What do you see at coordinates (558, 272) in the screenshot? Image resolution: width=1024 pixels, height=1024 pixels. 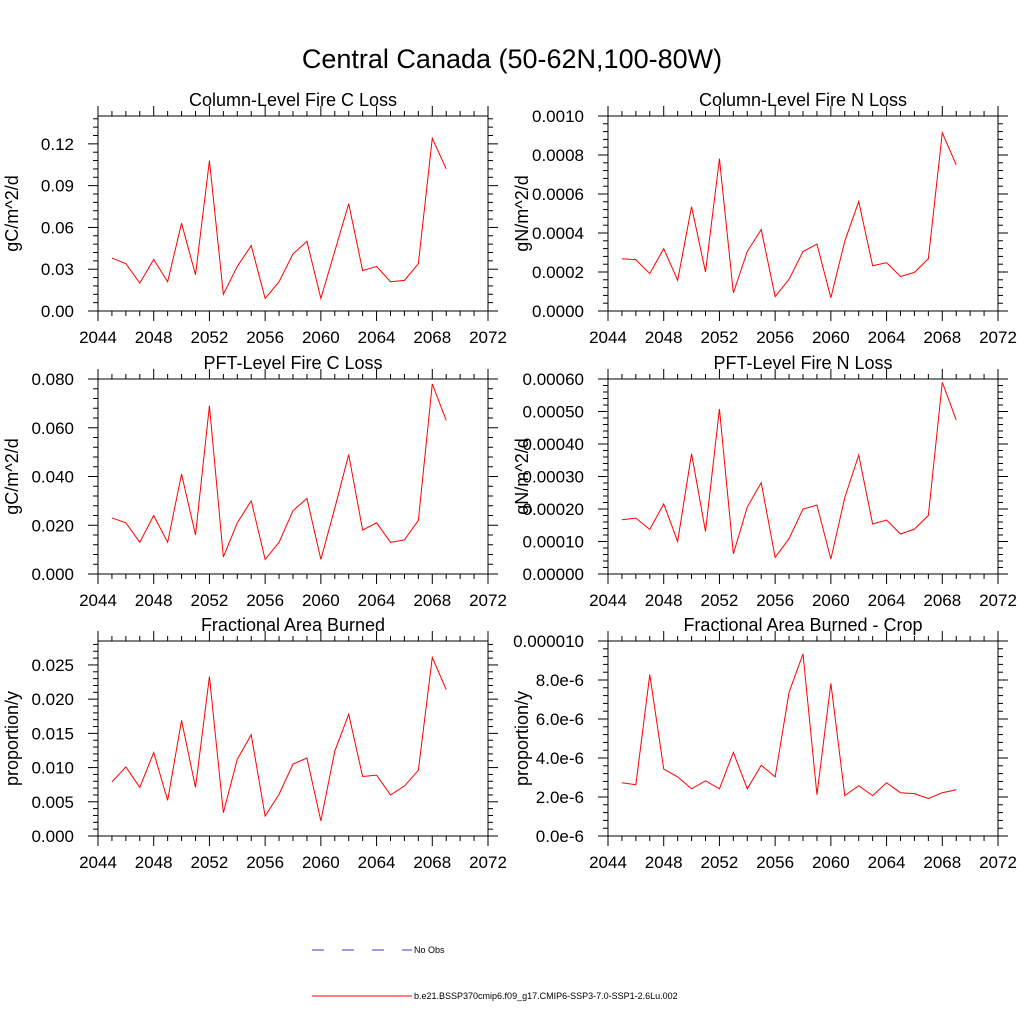 I see `y-tick-label: 0.0002` at bounding box center [558, 272].